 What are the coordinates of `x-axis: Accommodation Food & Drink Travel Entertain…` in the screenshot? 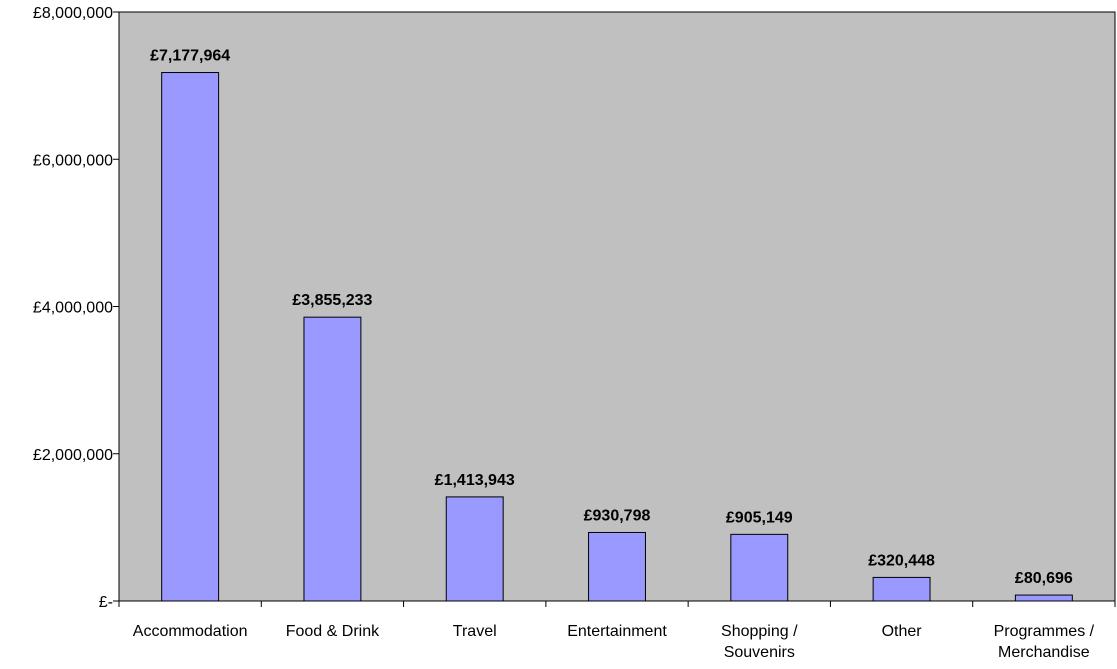 It's located at (617, 630).